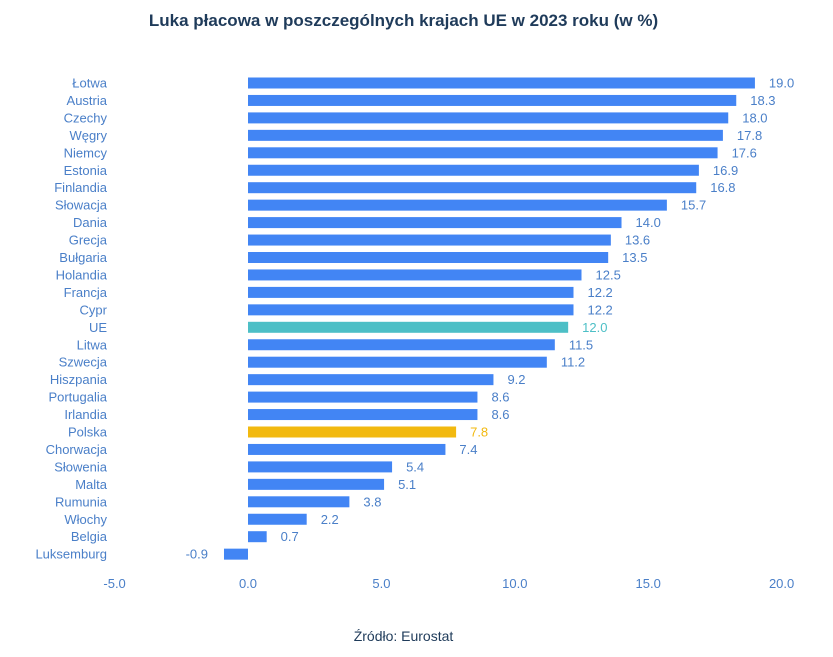 This screenshot has width=833, height=657. I want to click on x-tick-label: 15.0, so click(648, 583).